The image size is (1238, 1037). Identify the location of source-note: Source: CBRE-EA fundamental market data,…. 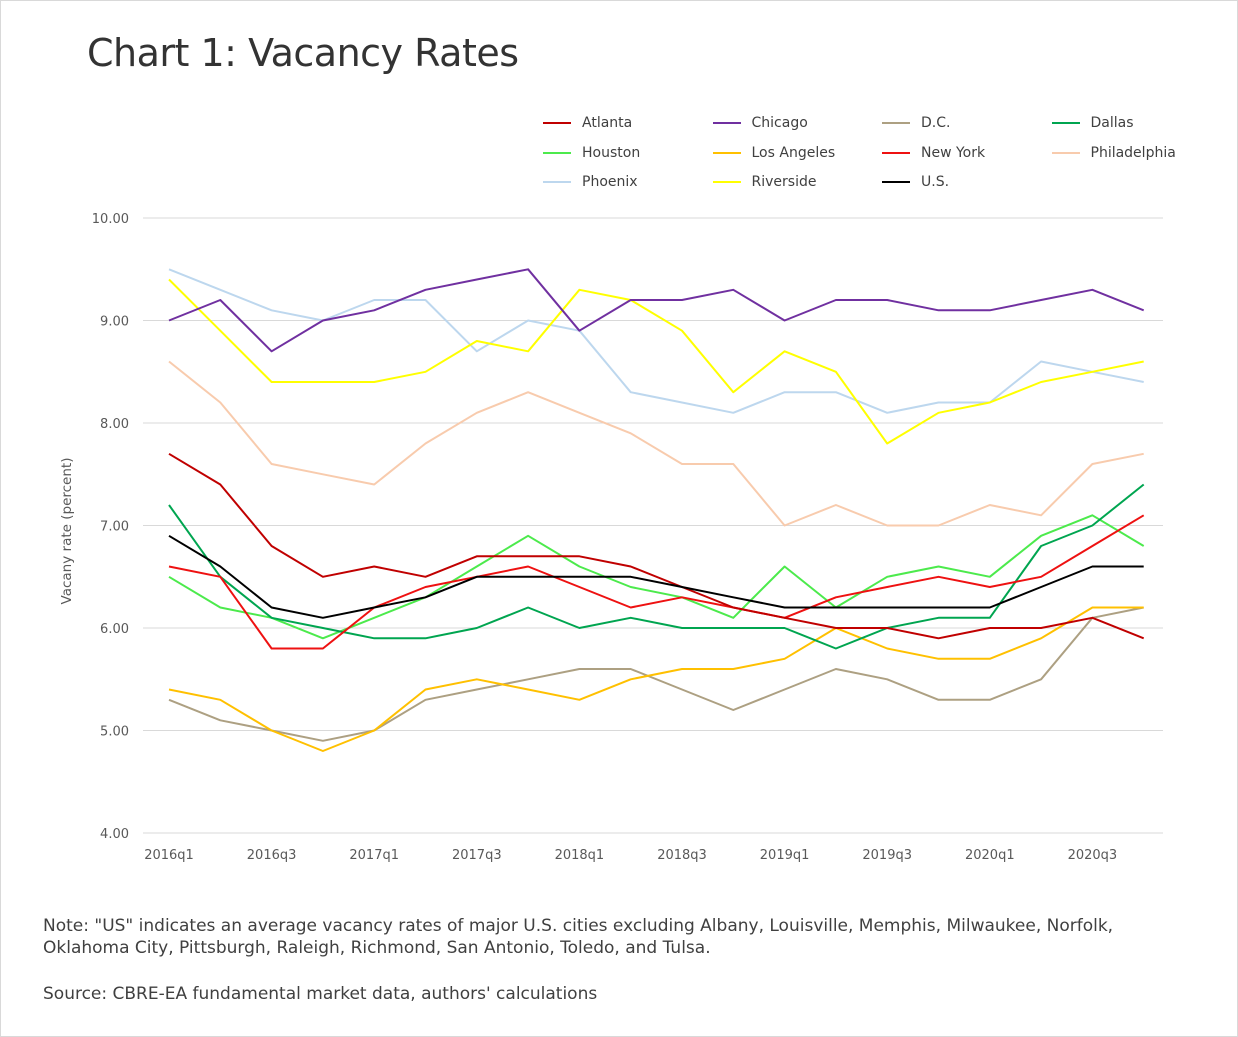
(320, 994).